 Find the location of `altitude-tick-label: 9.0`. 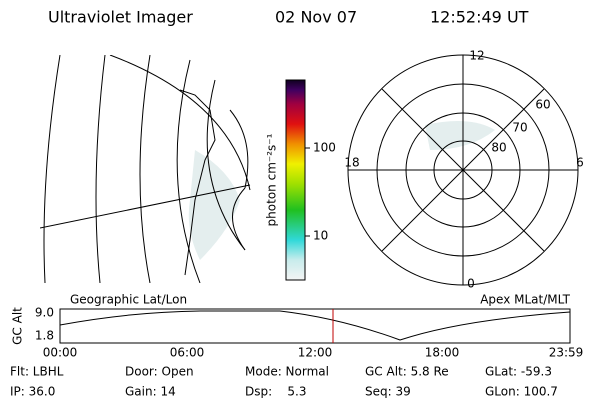

altitude-tick-label: 9.0 is located at coordinates (44, 313).